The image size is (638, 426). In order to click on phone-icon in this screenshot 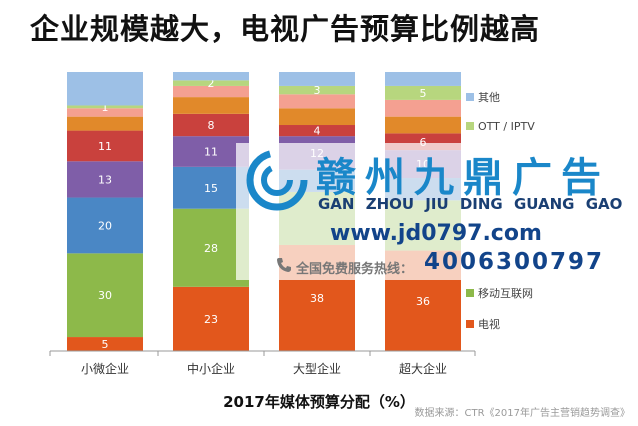, I will do `click(284, 265)`.